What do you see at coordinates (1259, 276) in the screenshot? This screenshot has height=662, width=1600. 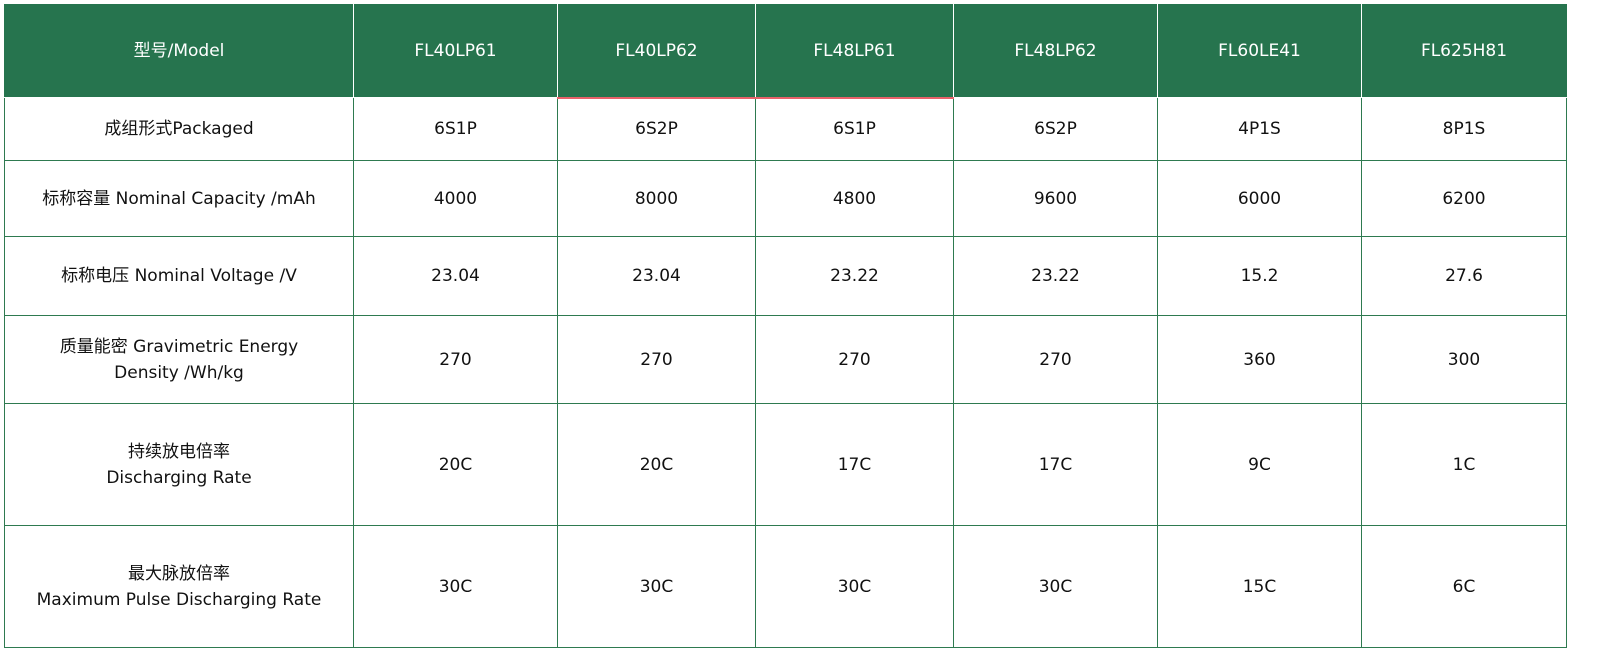 I see `cell-value: 15.2` at bounding box center [1259, 276].